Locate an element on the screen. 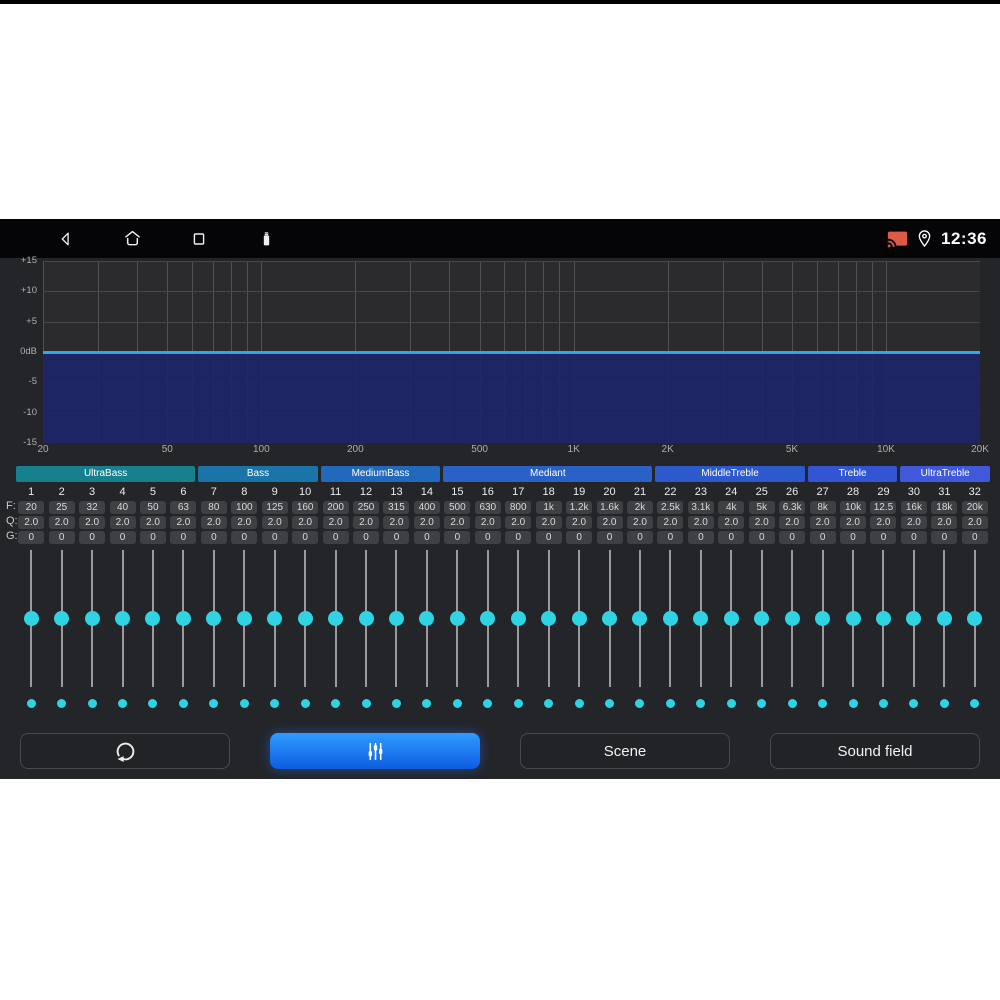  usb-icon is located at coordinates (266, 238).